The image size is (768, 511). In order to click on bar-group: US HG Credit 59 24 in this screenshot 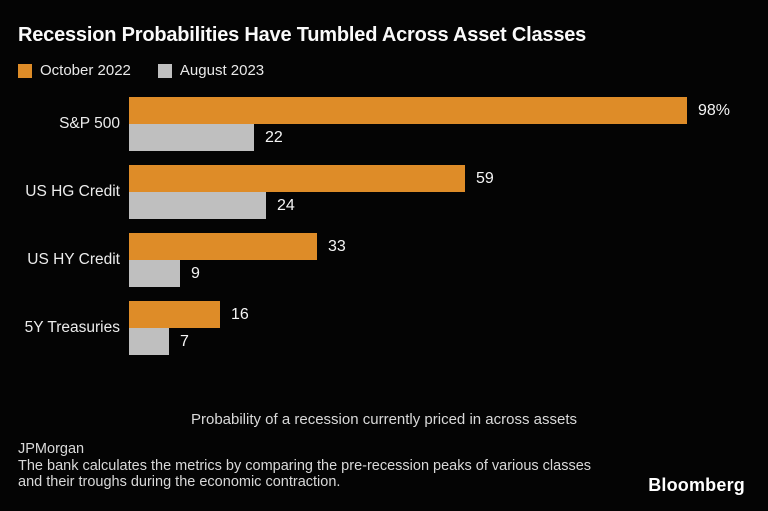, I will do `click(384, 192)`.